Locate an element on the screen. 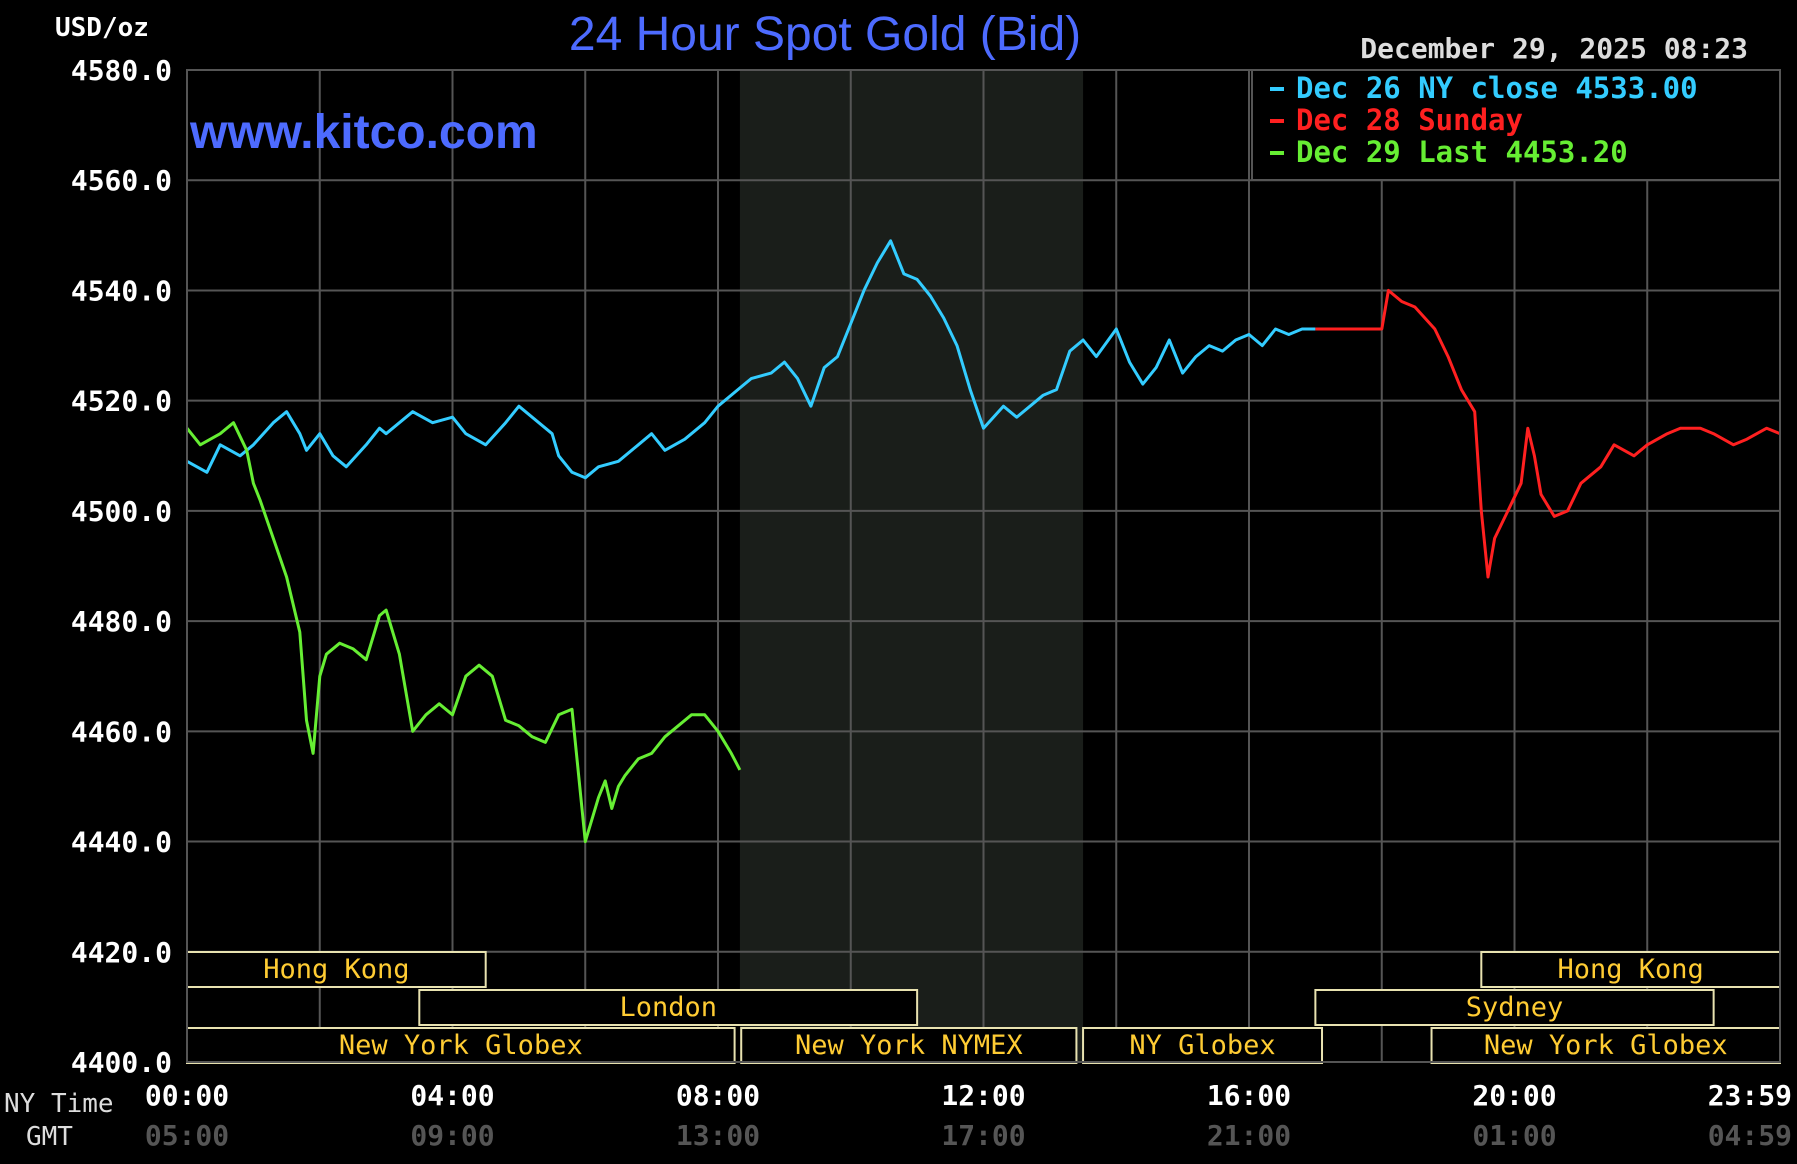 This screenshot has width=1797, height=1164. watermark: www.kitco.com is located at coordinates (363, 132).